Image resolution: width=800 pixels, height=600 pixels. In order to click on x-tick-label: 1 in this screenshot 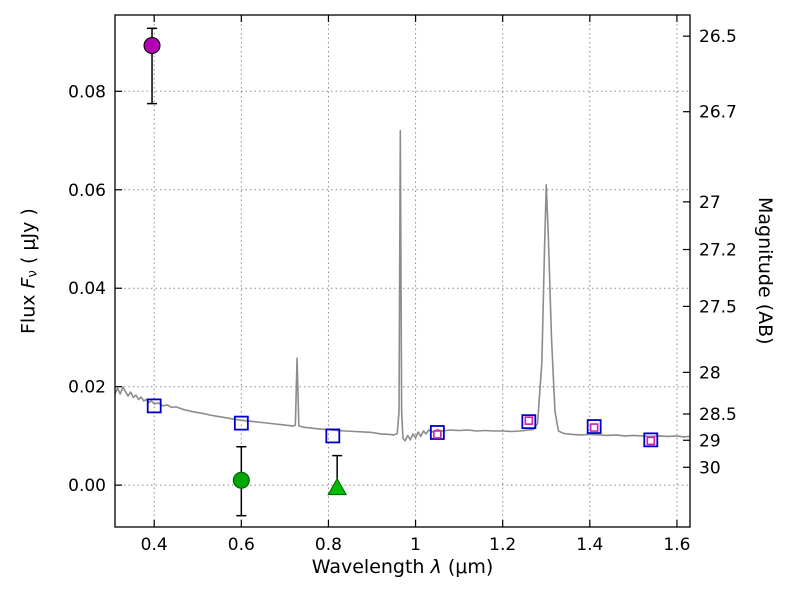, I will do `click(415, 545)`.